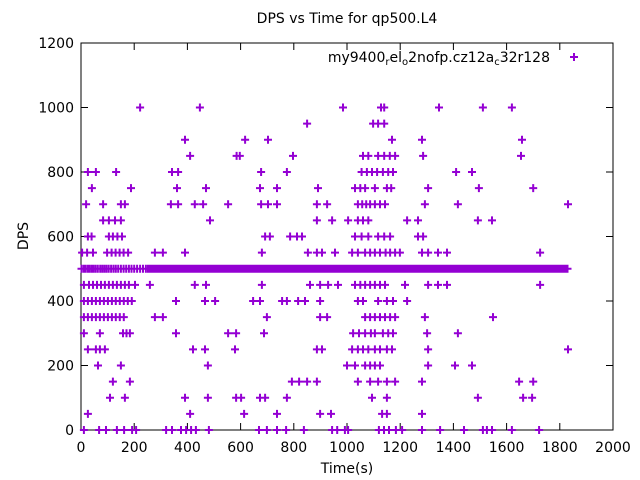 The height and width of the screenshot is (480, 640). Describe the element at coordinates (240, 448) in the screenshot. I see `x-tick-label: 600` at that location.